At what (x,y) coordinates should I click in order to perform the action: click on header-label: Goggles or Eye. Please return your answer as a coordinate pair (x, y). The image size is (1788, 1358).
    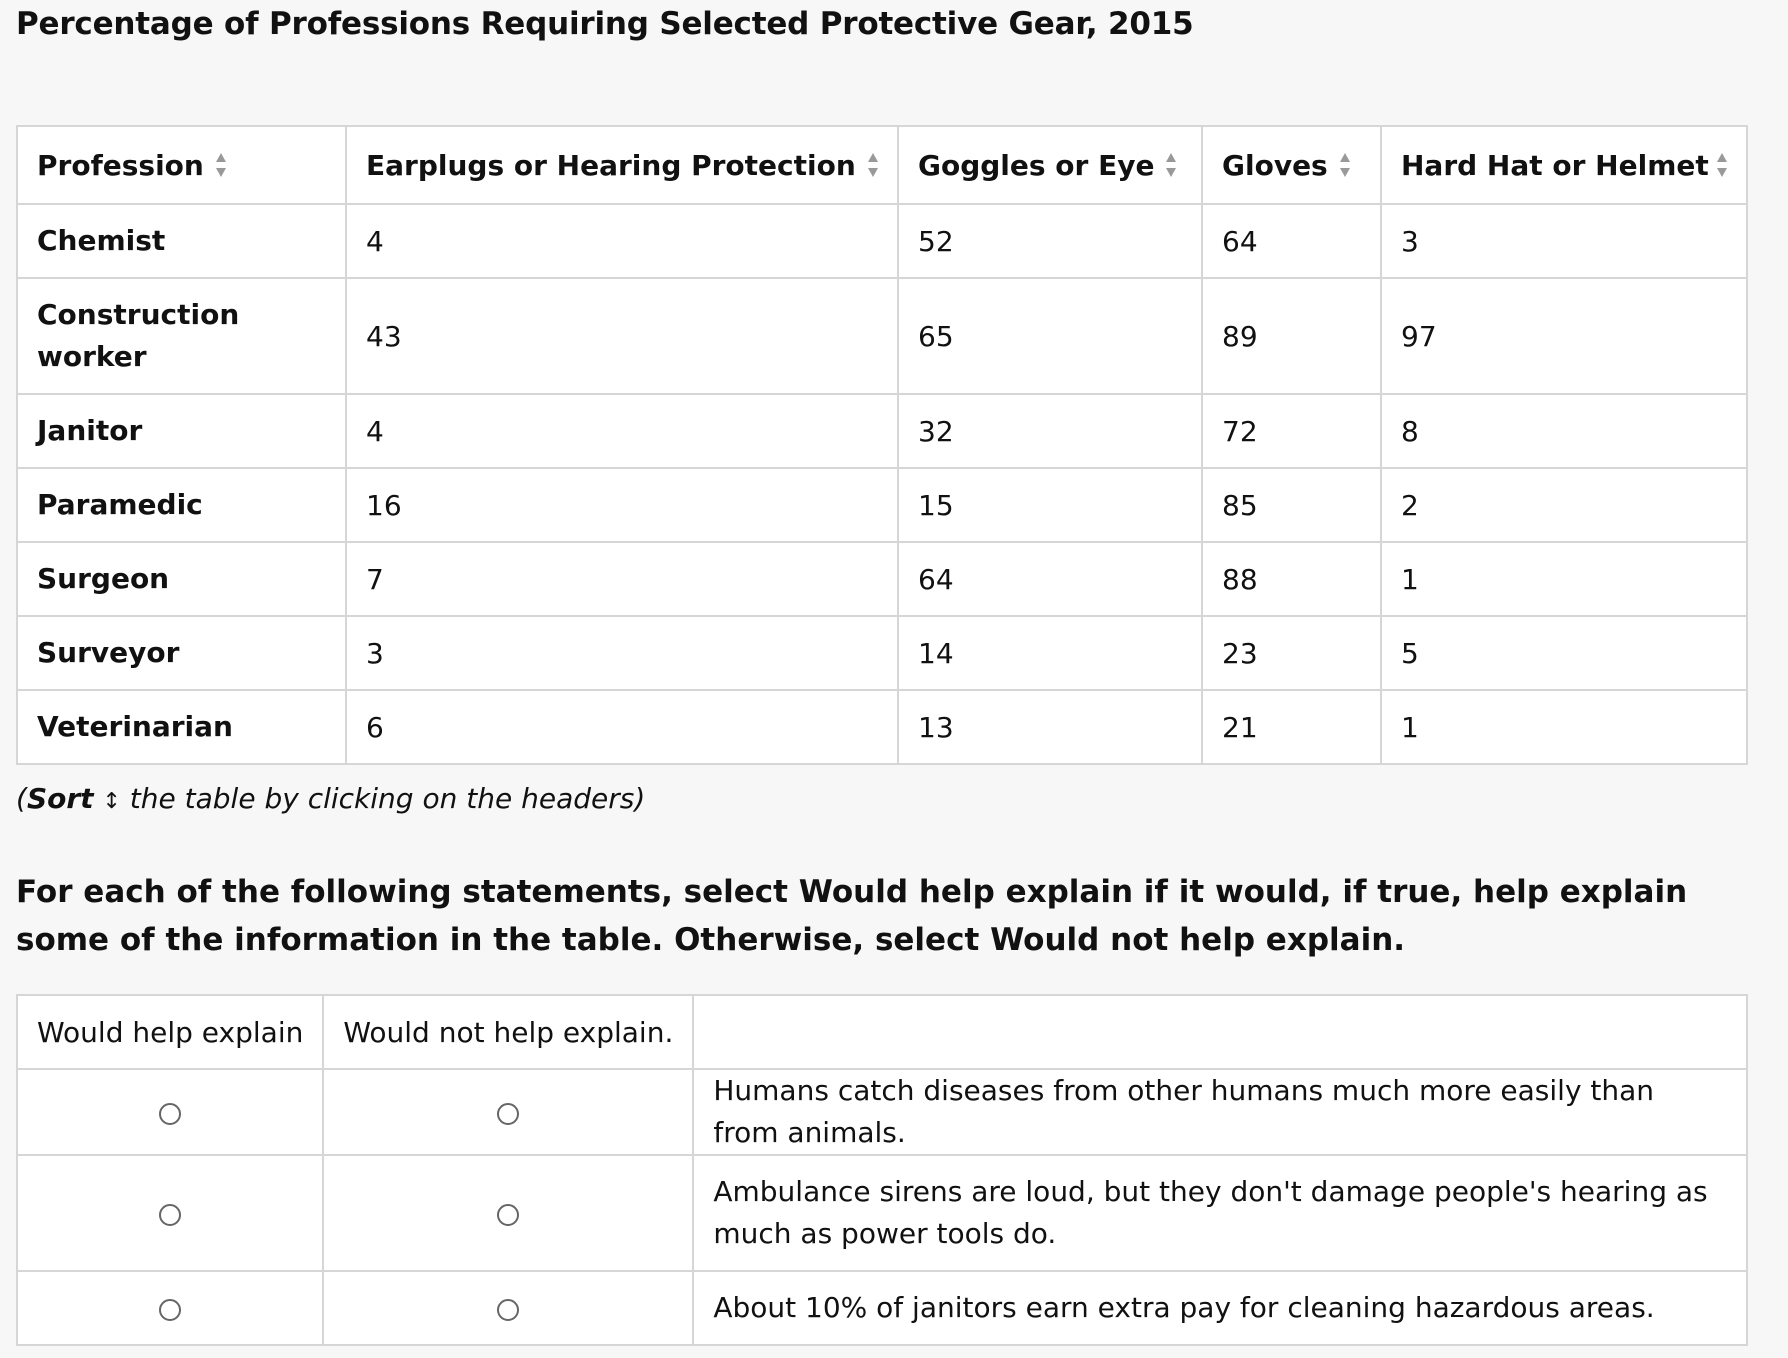
    Looking at the image, I should click on (1036, 165).